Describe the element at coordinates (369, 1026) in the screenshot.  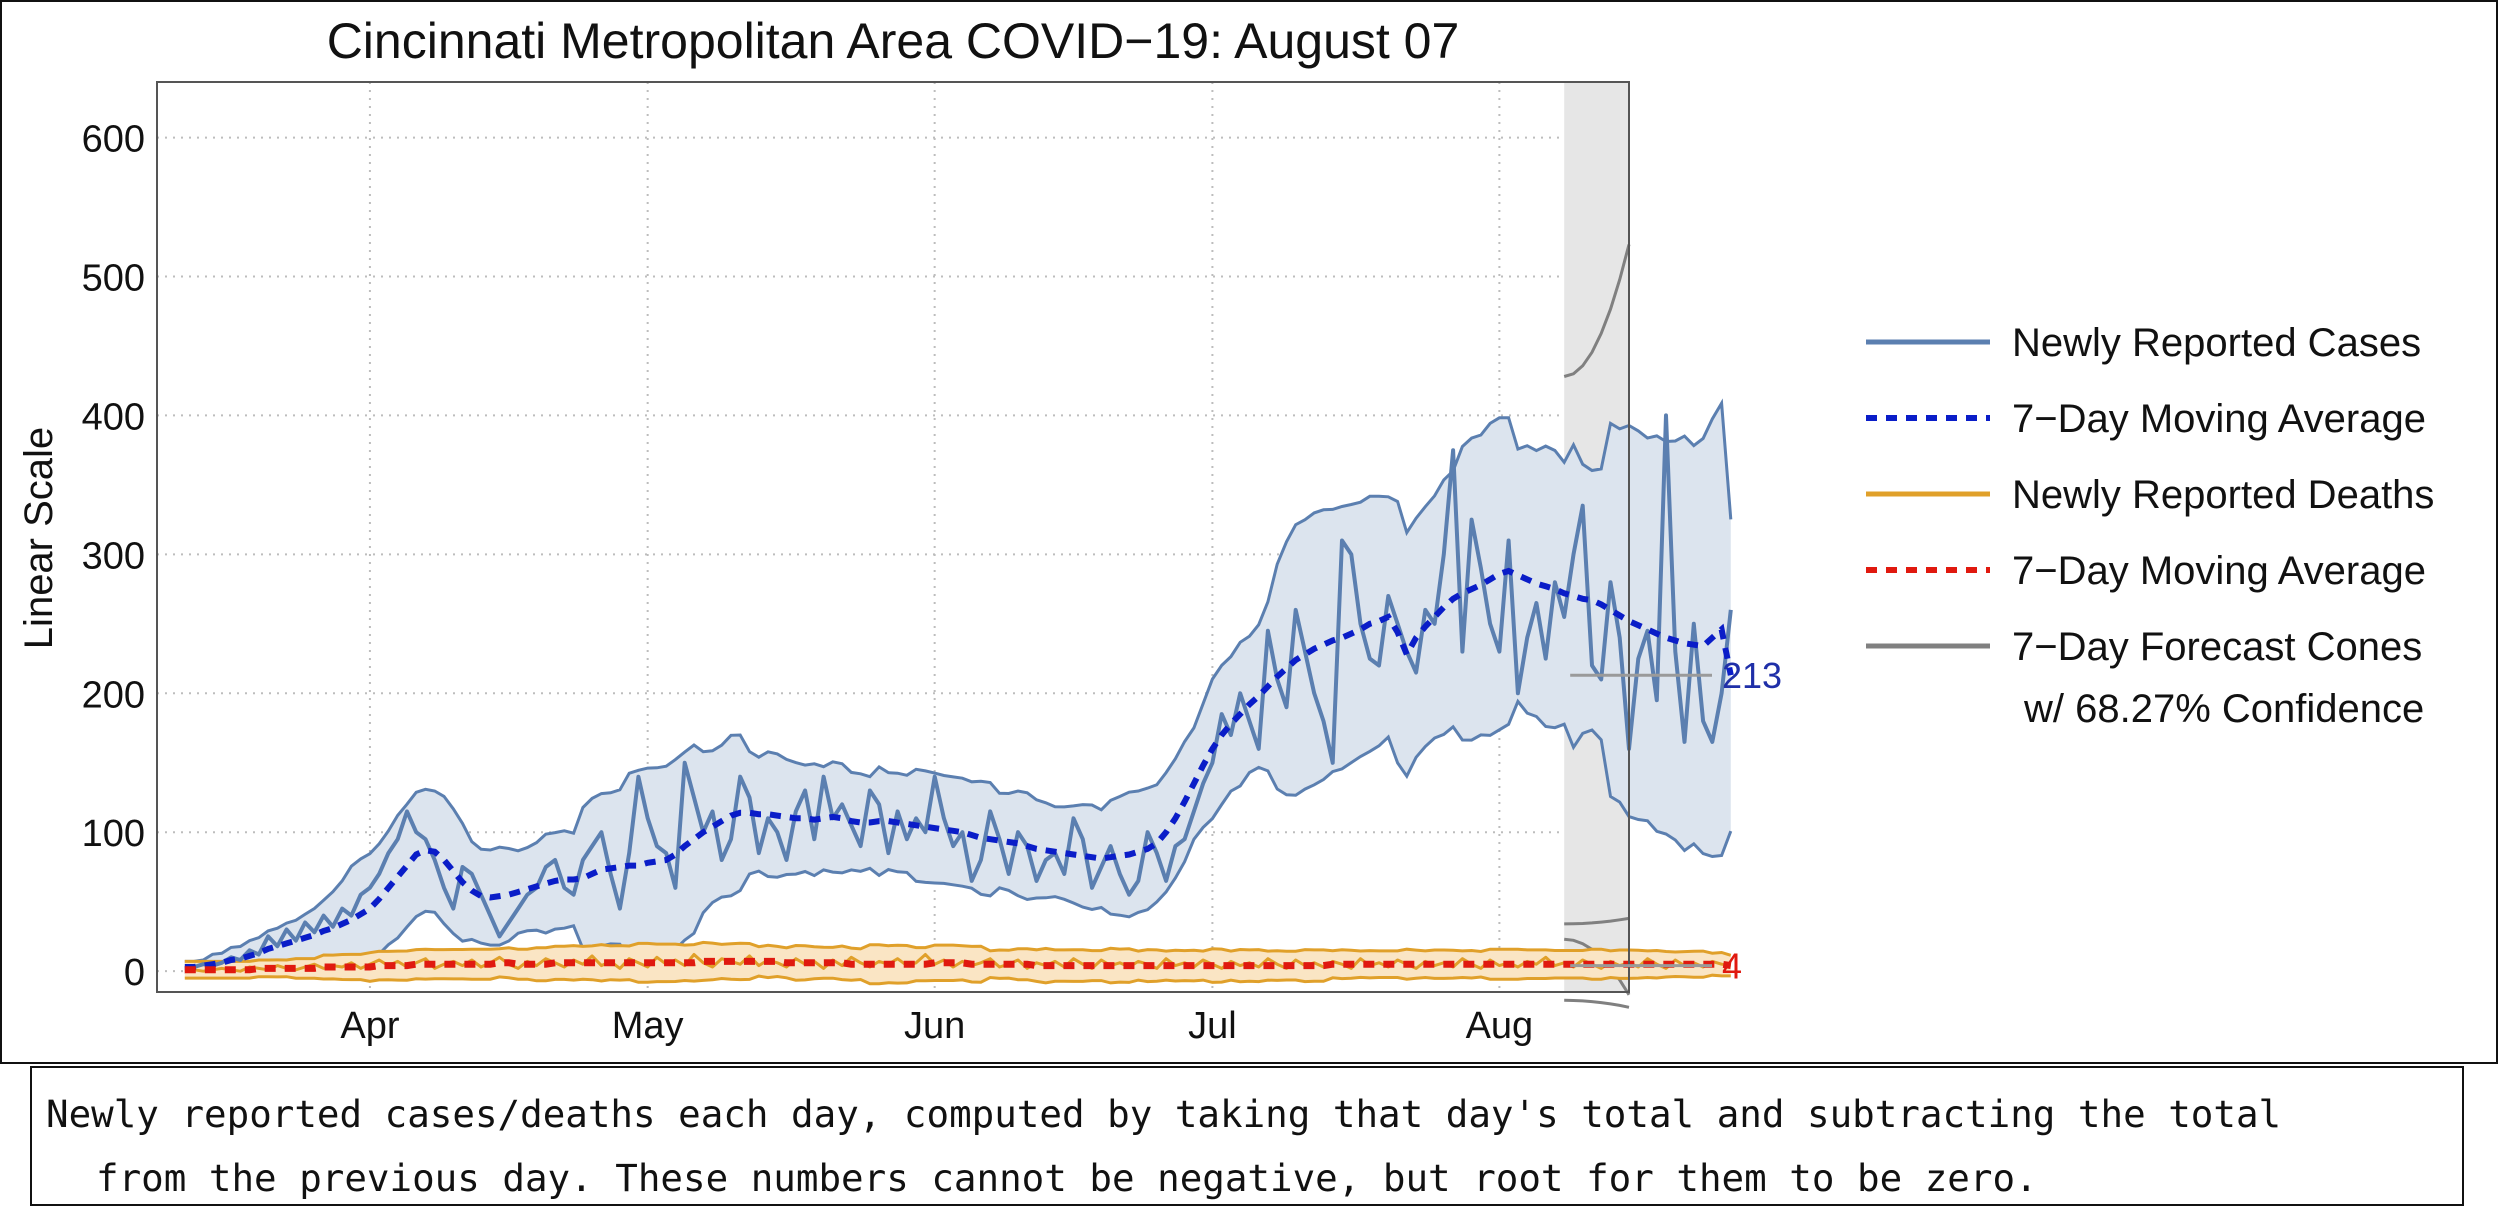
I see `x-tick-apr: Apr` at that location.